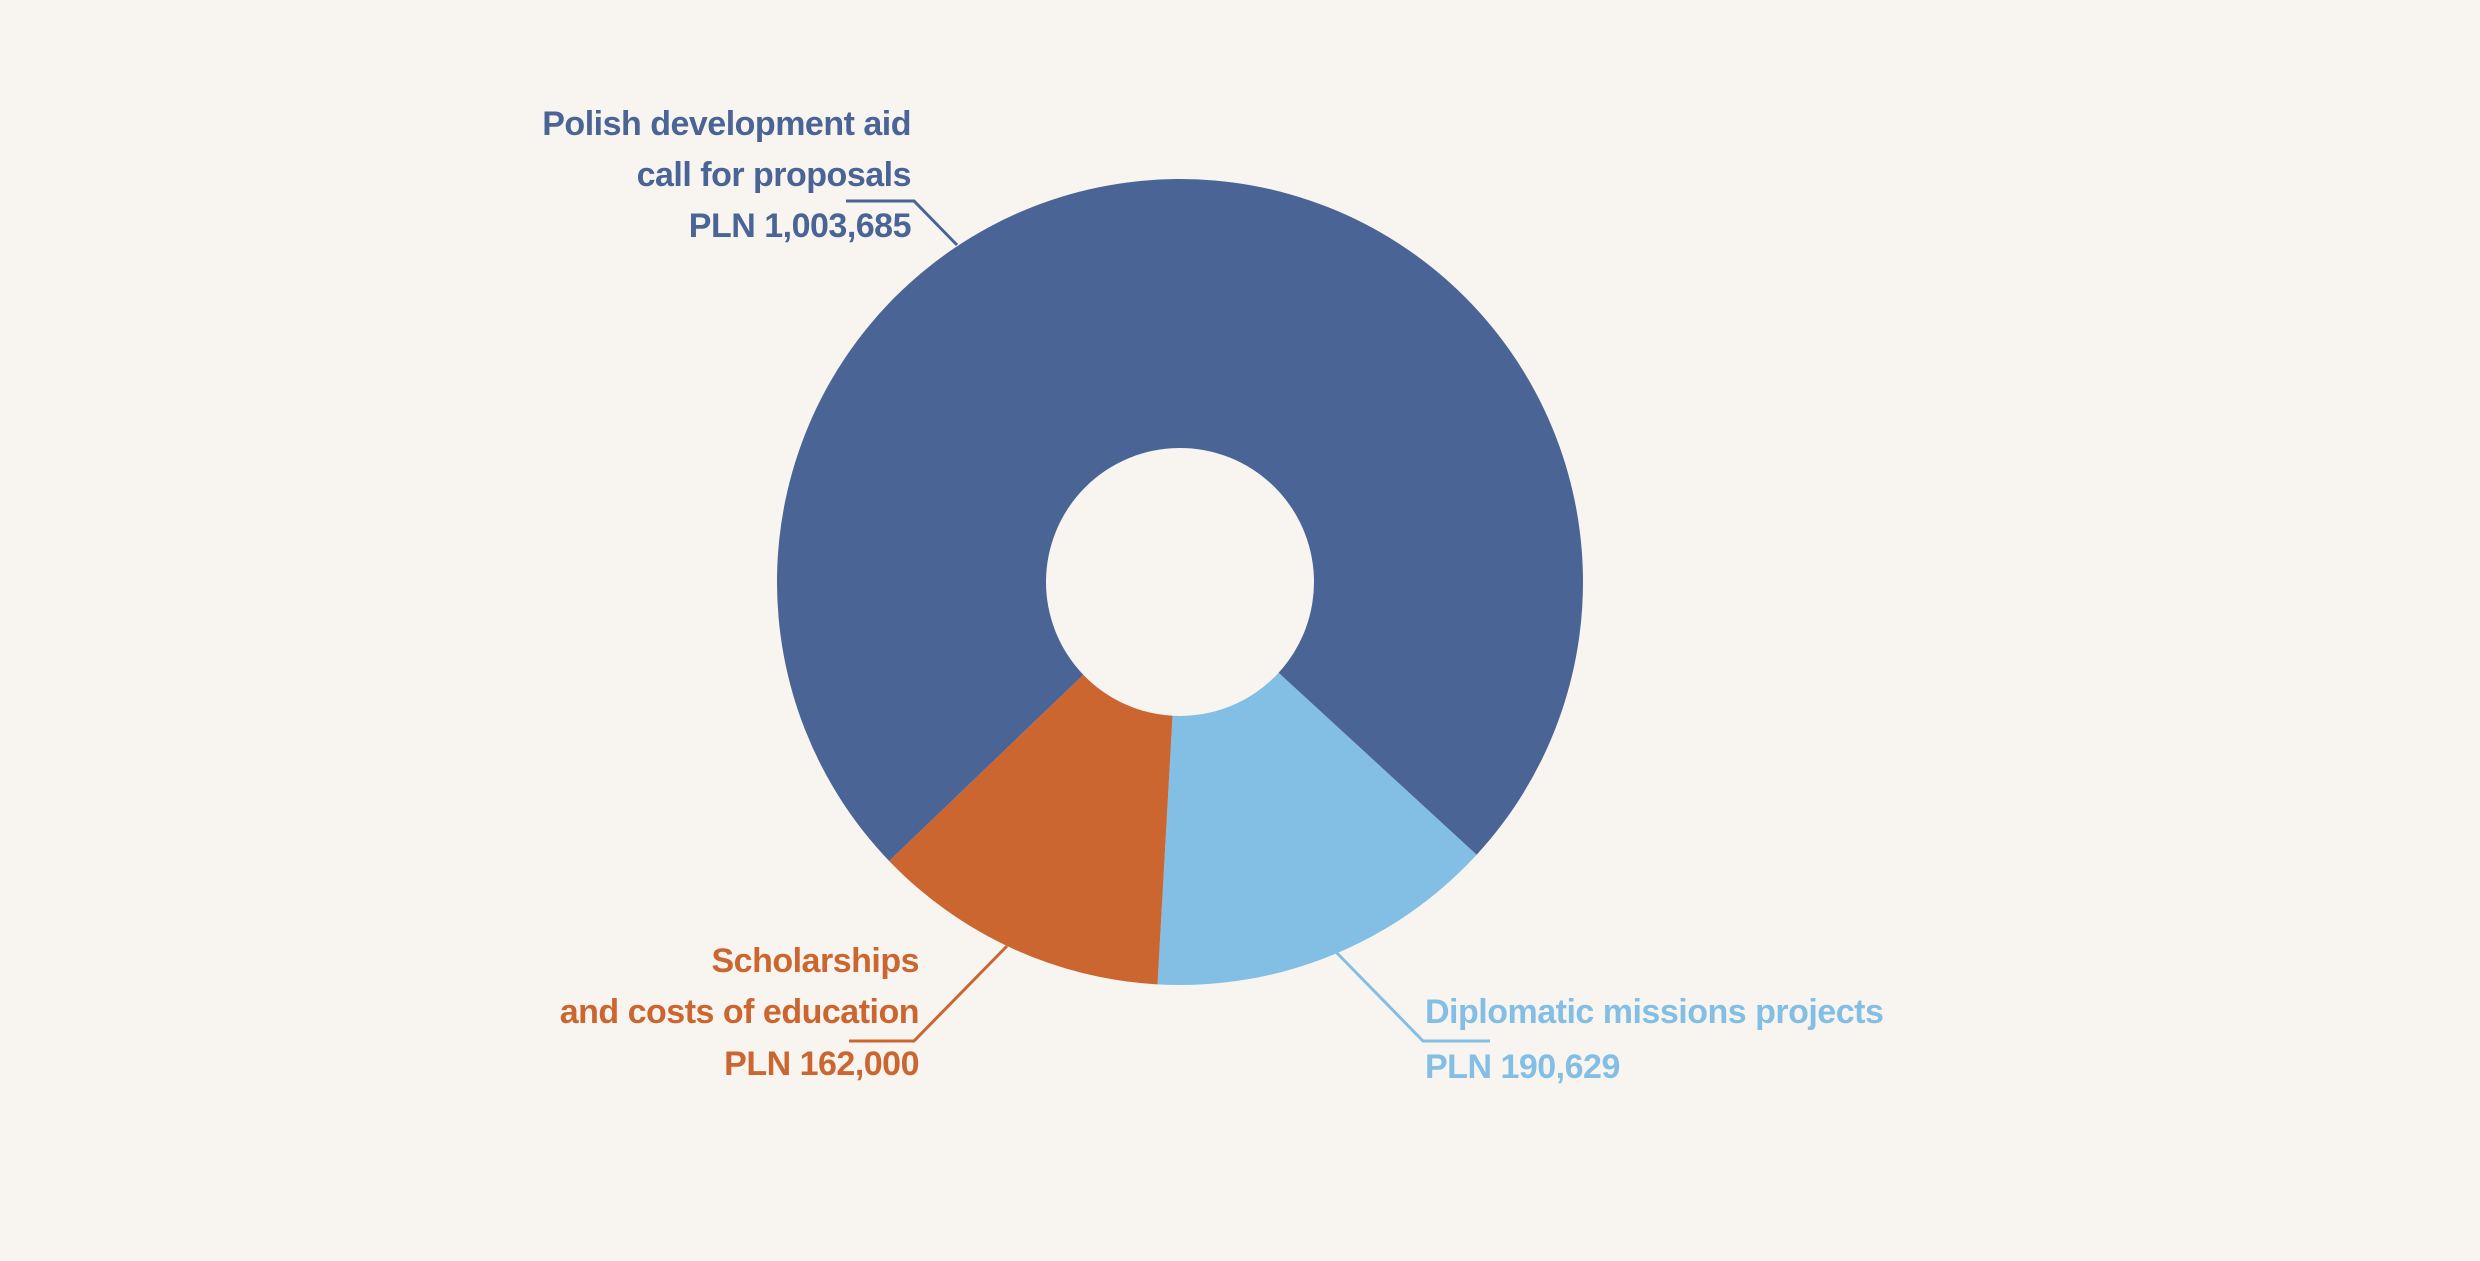  What do you see at coordinates (774, 175) in the screenshot?
I see `slice-label: call for proposals` at bounding box center [774, 175].